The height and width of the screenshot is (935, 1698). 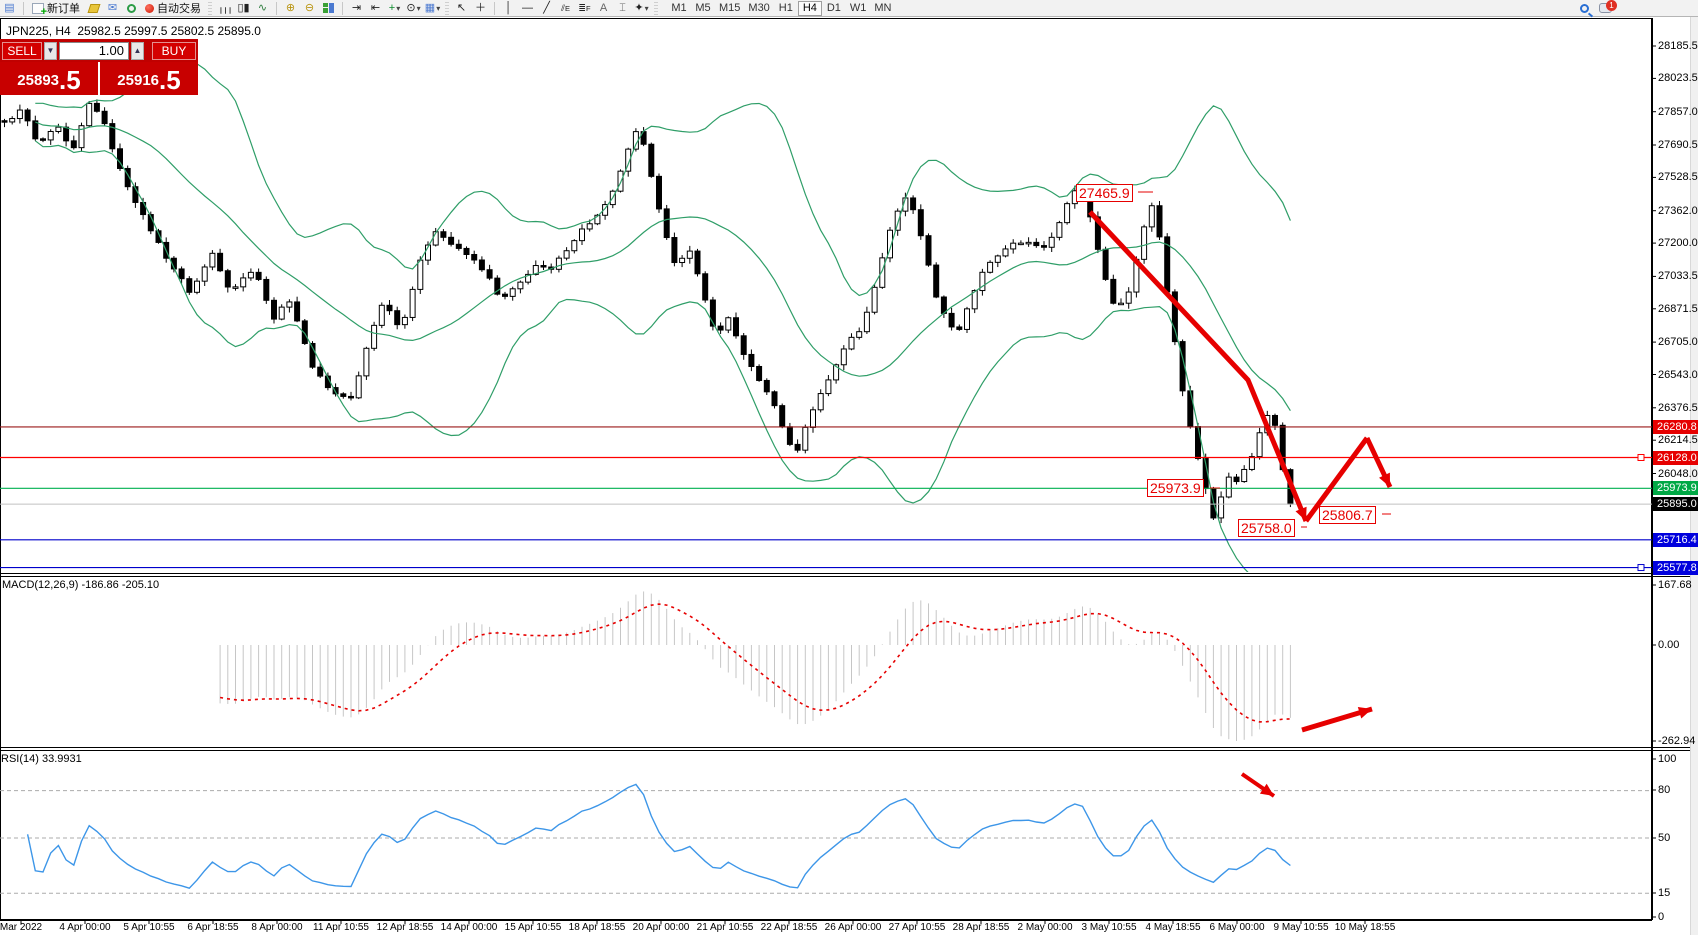 I want to click on rsi-name: RSI(14), so click(x=20, y=759).